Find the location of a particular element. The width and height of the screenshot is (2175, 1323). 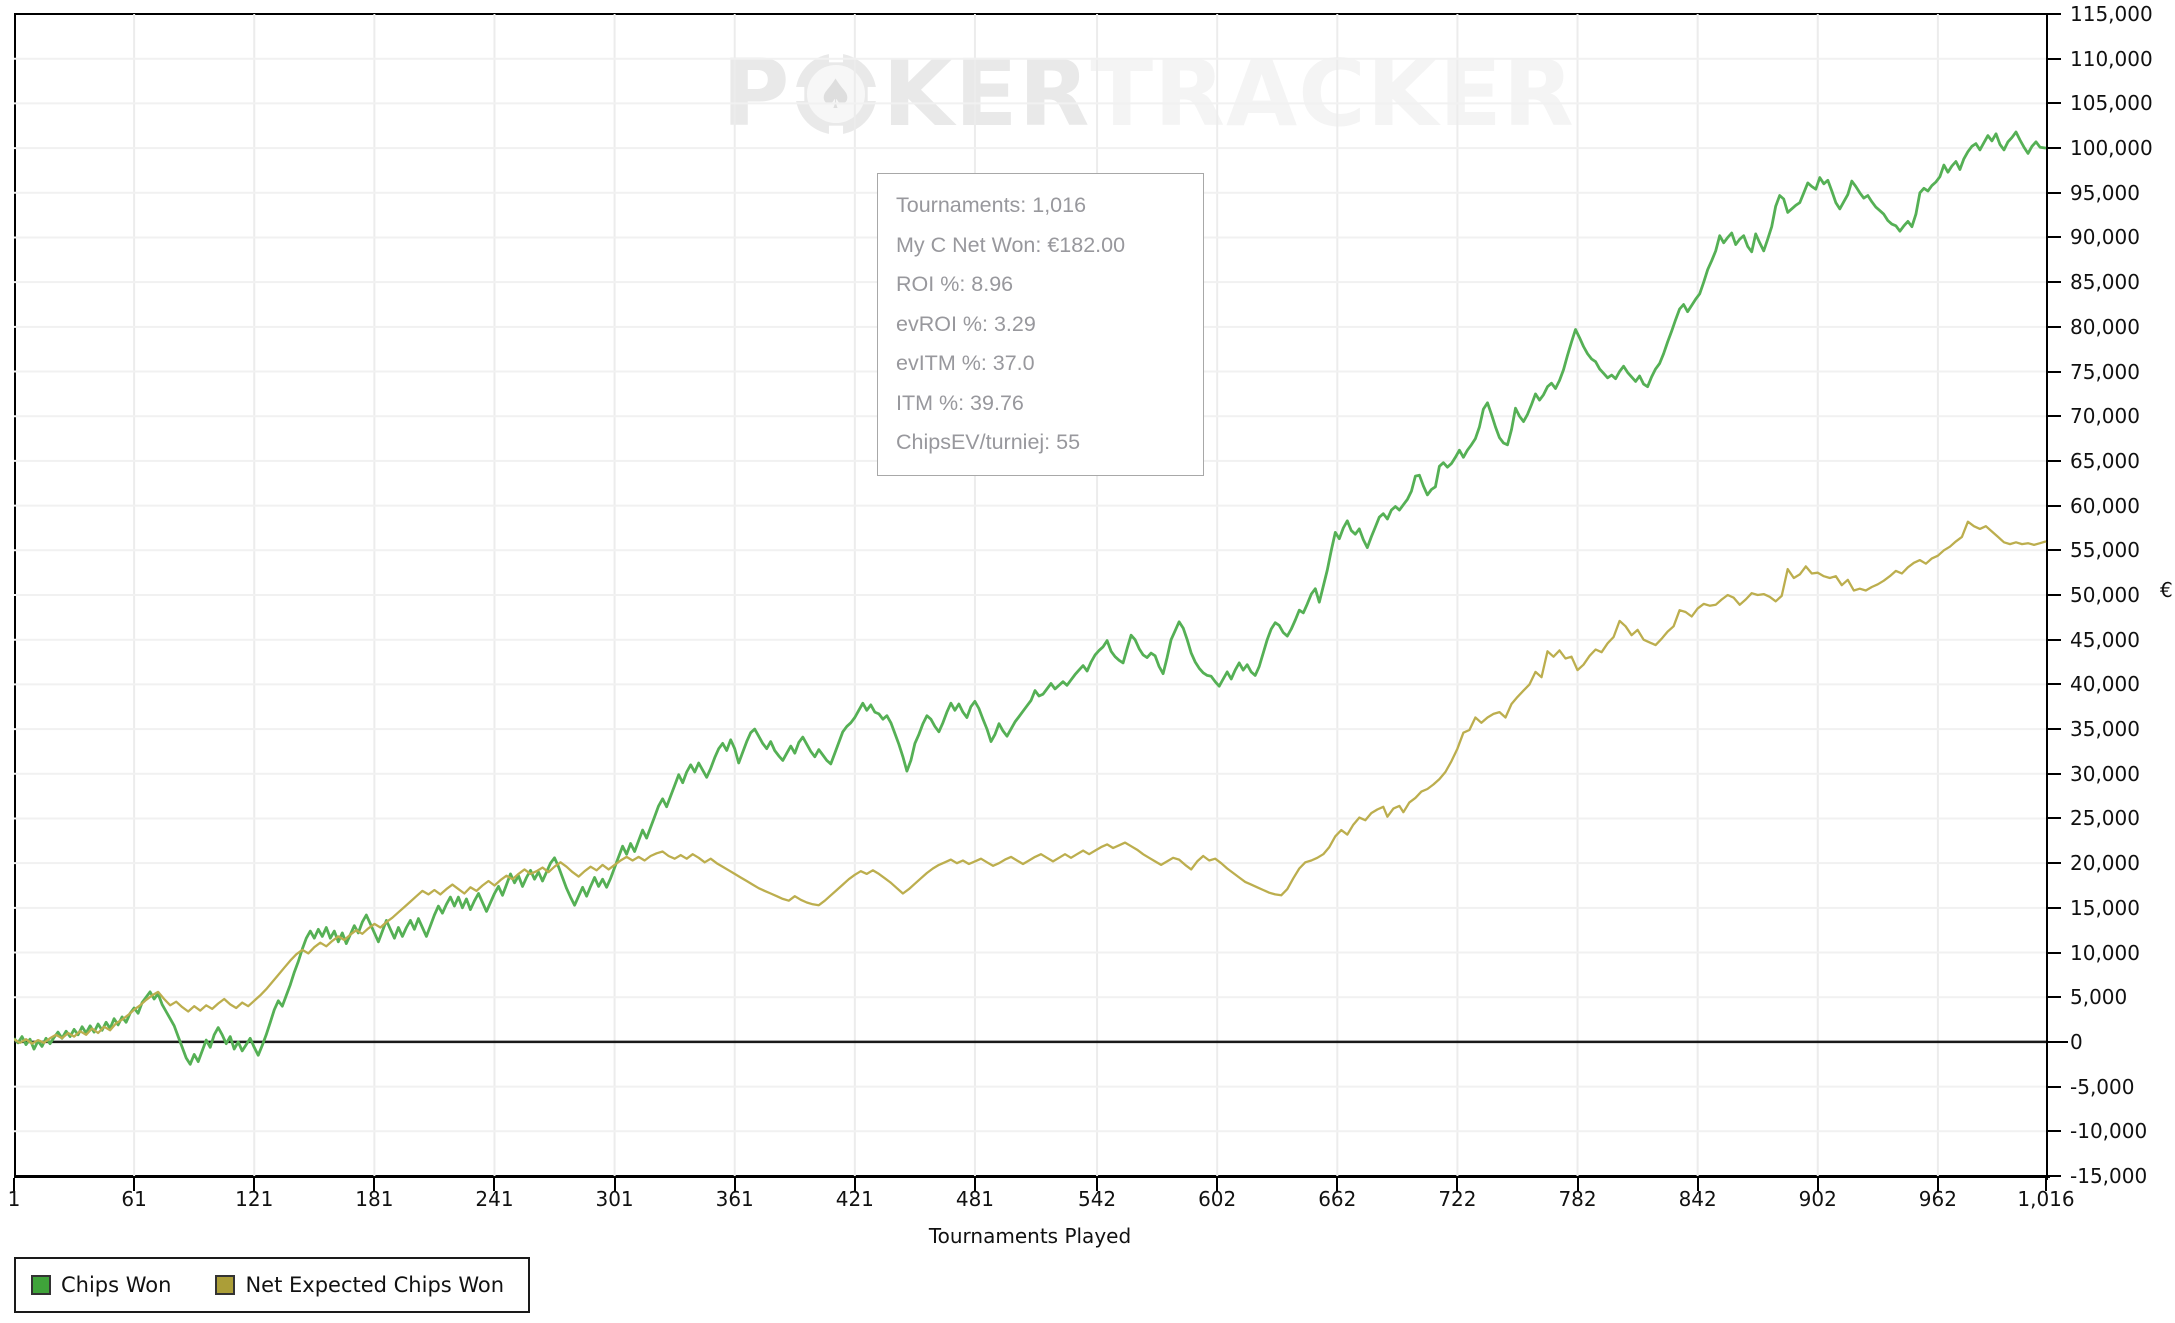

x-tick-label: 662 is located at coordinates (1337, 1199).